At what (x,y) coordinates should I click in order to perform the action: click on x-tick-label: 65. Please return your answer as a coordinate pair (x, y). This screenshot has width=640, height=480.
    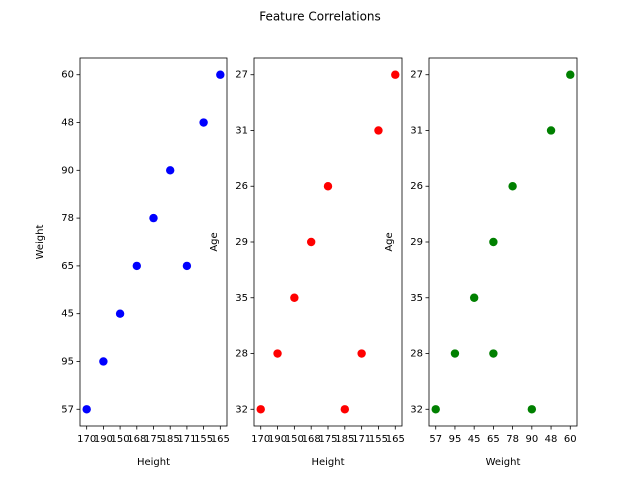
    Looking at the image, I should click on (493, 439).